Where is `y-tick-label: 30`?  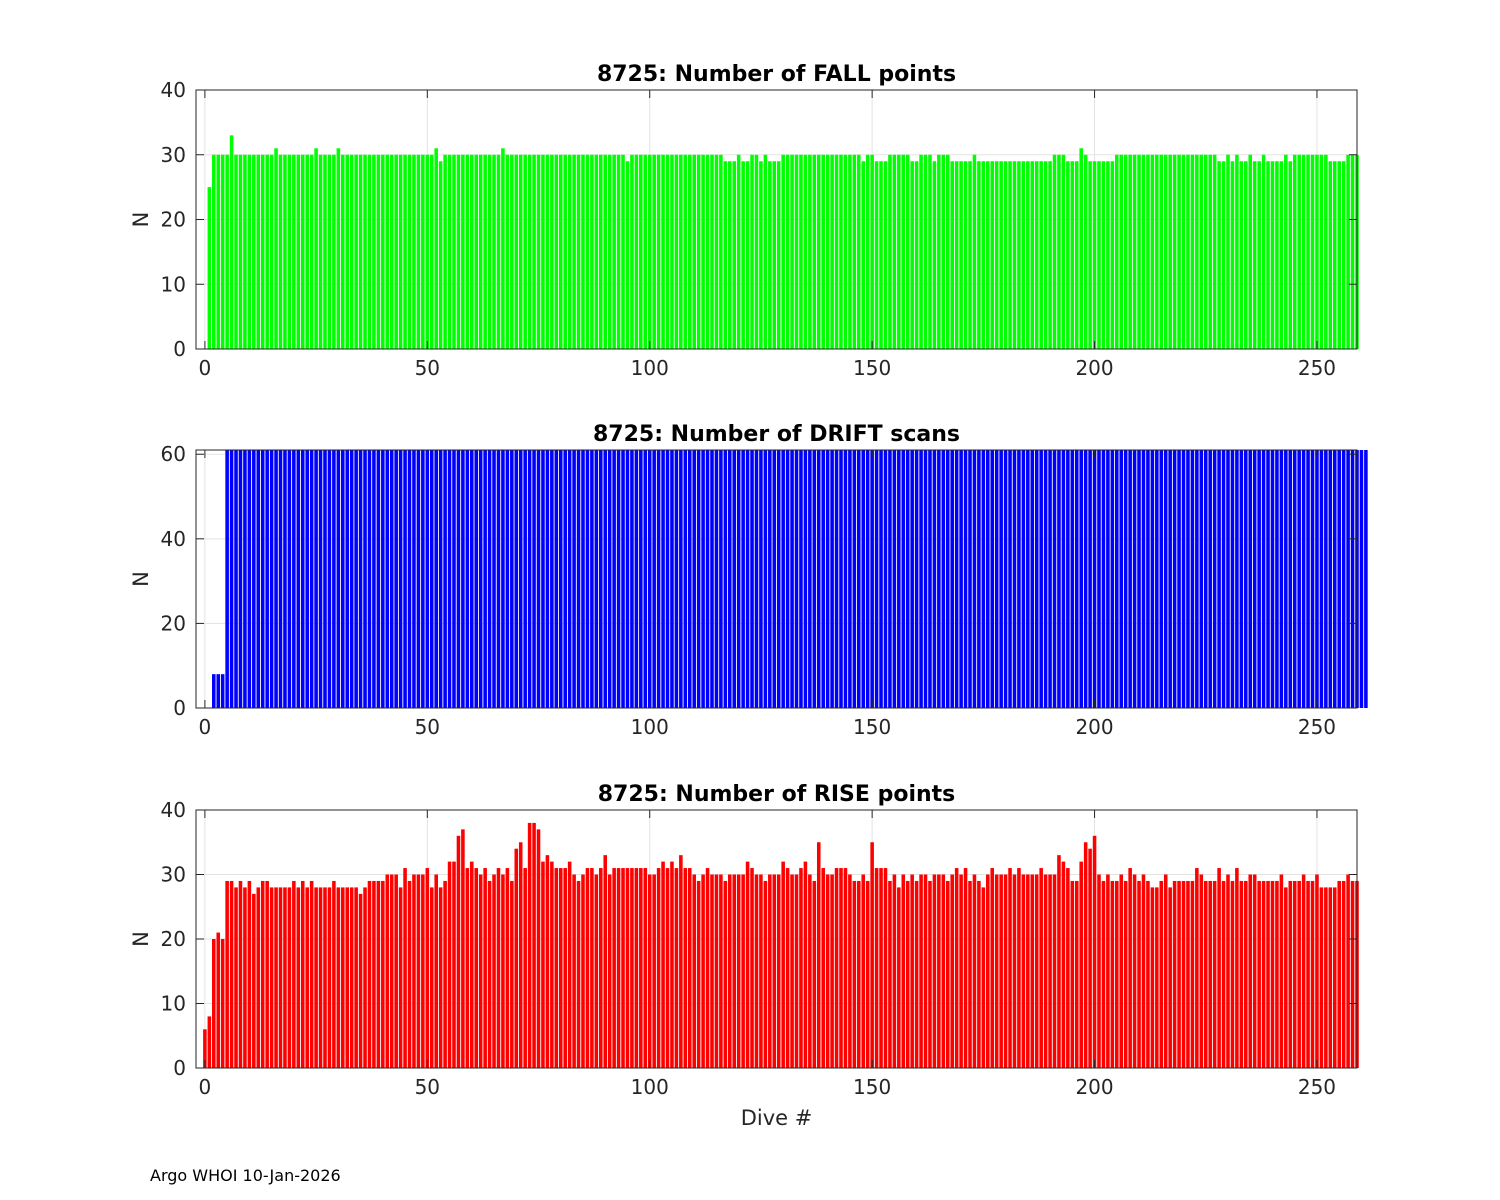
y-tick-label: 30 is located at coordinates (173, 875).